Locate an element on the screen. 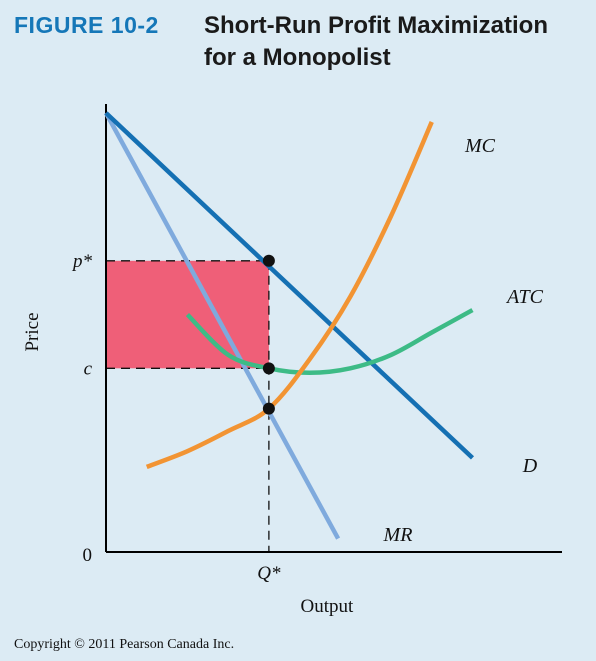 The height and width of the screenshot is (661, 596). figure-label: FIGURE 10-2 is located at coordinates (86, 25).